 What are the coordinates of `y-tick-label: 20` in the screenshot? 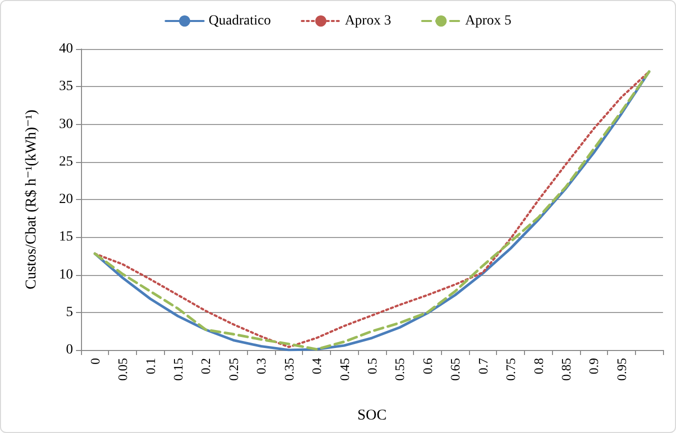 It's located at (66, 199).